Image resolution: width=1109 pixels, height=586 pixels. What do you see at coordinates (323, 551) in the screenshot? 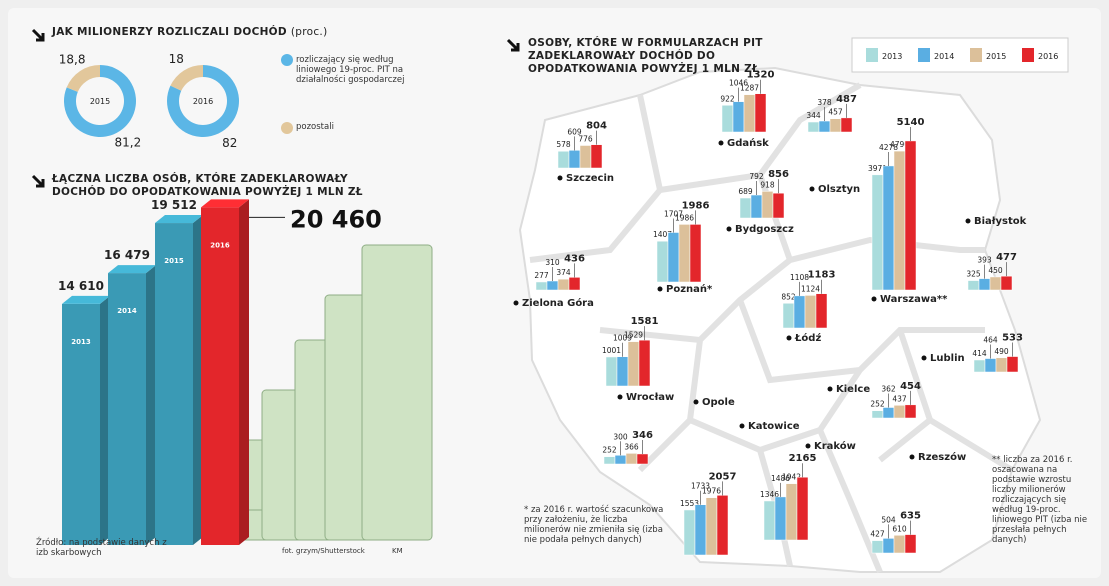
I see `photo-credit: fot. grzym/Shutterstock` at bounding box center [323, 551].